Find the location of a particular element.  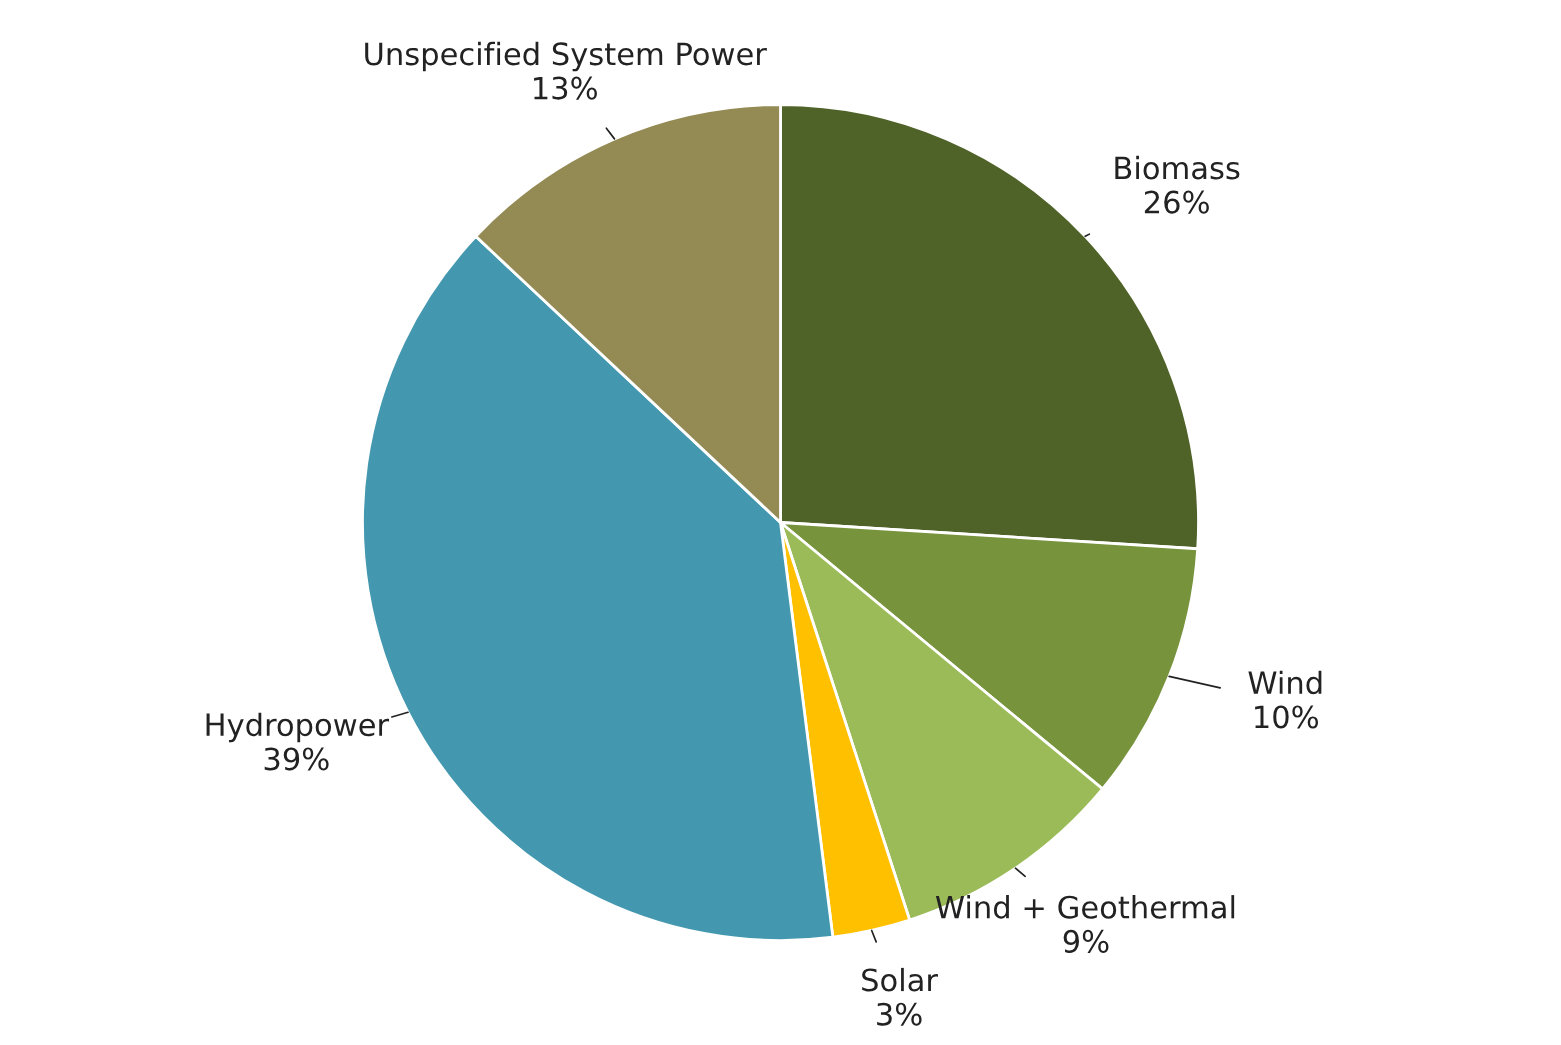

data-label: 13% is located at coordinates (565, 88).